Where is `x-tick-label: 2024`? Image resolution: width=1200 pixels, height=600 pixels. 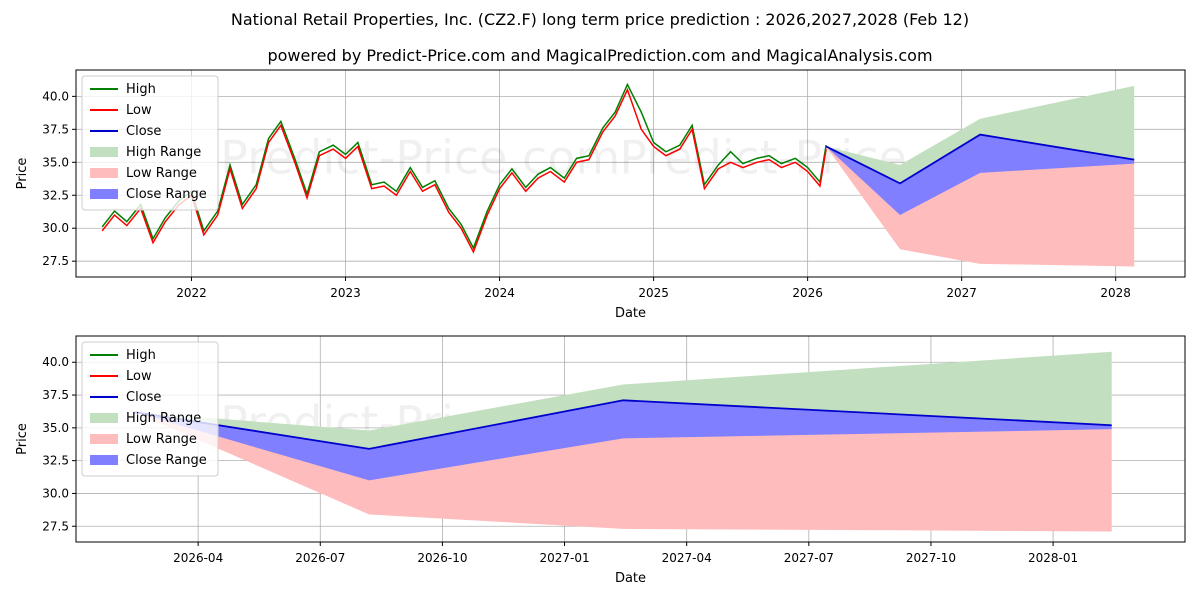 x-tick-label: 2024 is located at coordinates (499, 293).